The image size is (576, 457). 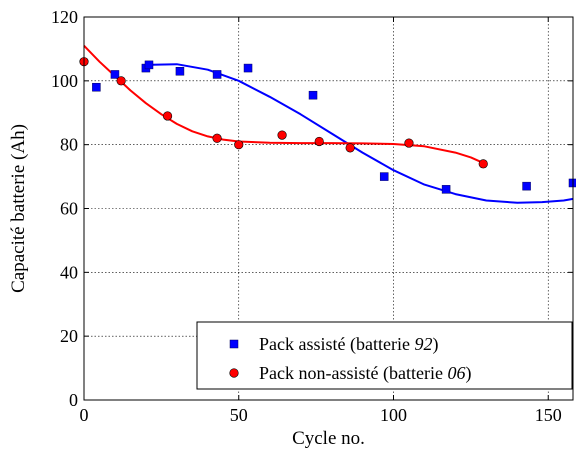 What do you see at coordinates (18, 208) in the screenshot?
I see `y-axis-label: Capacité batterie (Ah)` at bounding box center [18, 208].